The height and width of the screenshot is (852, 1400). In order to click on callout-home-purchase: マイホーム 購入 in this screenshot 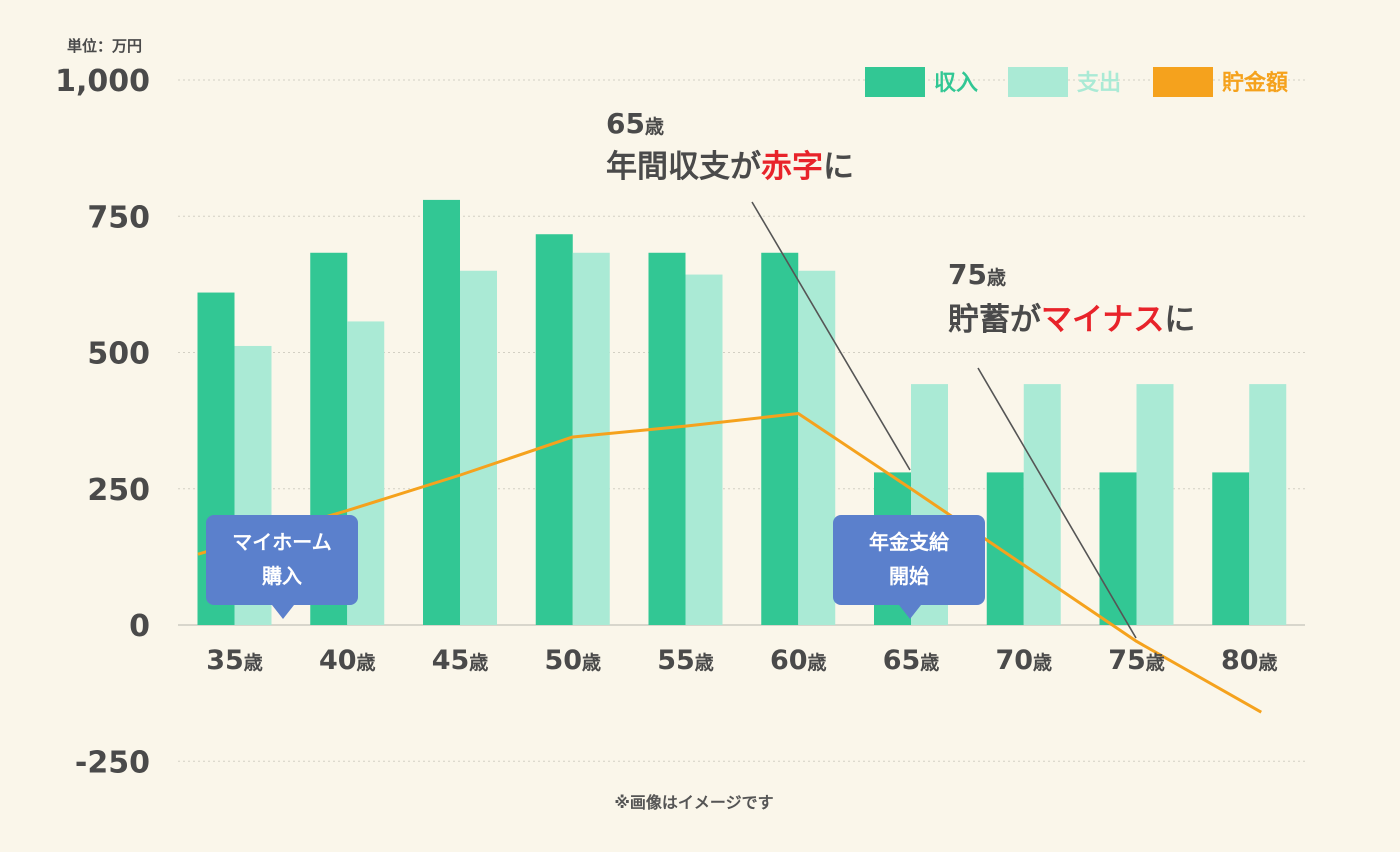, I will do `click(282, 567)`.